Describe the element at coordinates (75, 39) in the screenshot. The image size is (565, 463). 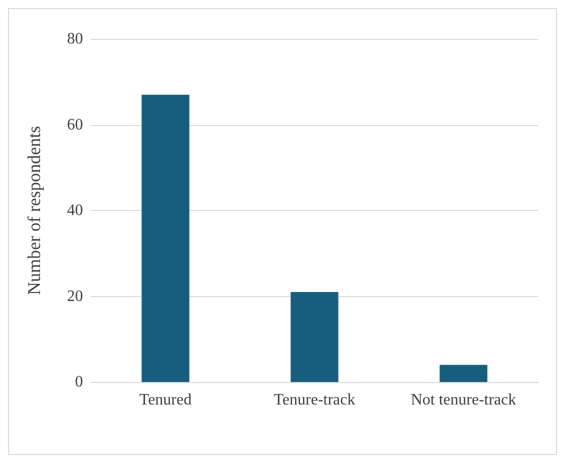
I see `y-tick-label: 80` at that location.